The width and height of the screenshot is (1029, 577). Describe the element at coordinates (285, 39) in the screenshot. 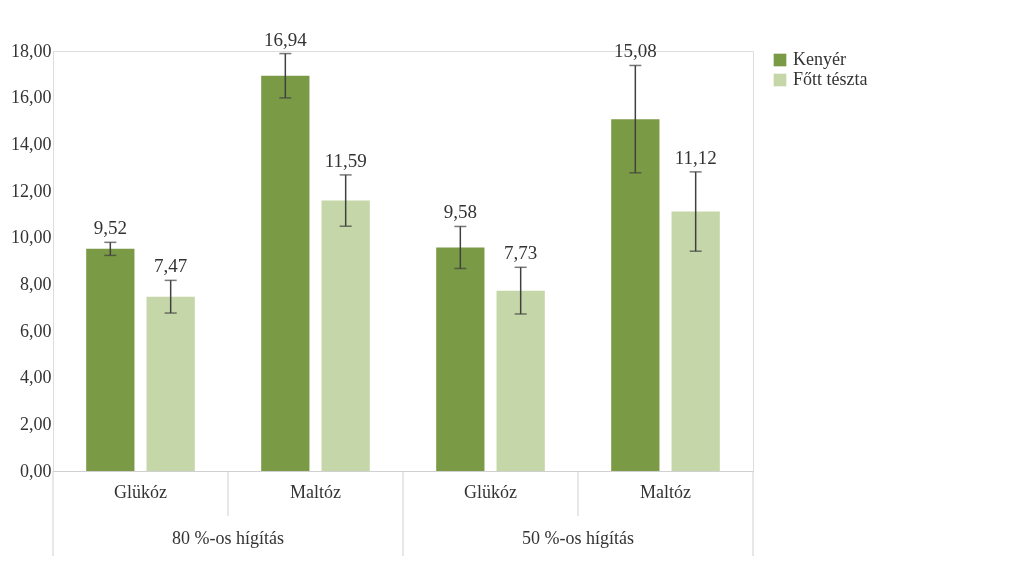

I see `data-label: 16,94` at that location.